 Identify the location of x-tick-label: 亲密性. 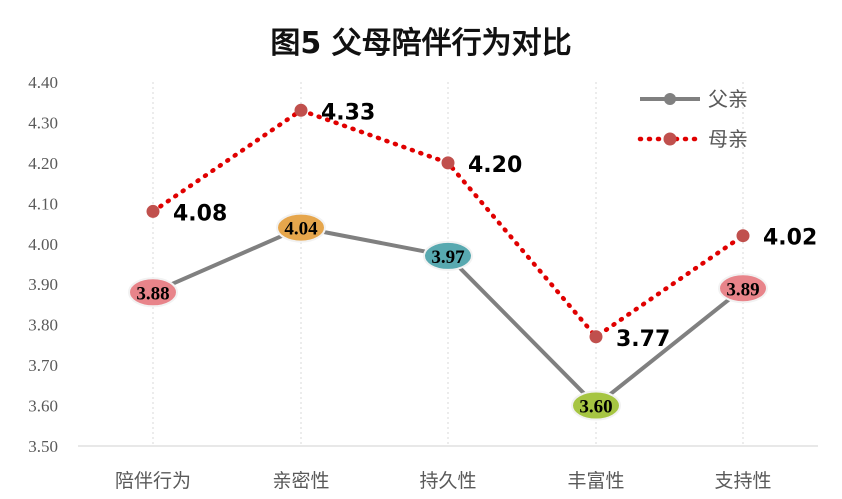
(300, 481).